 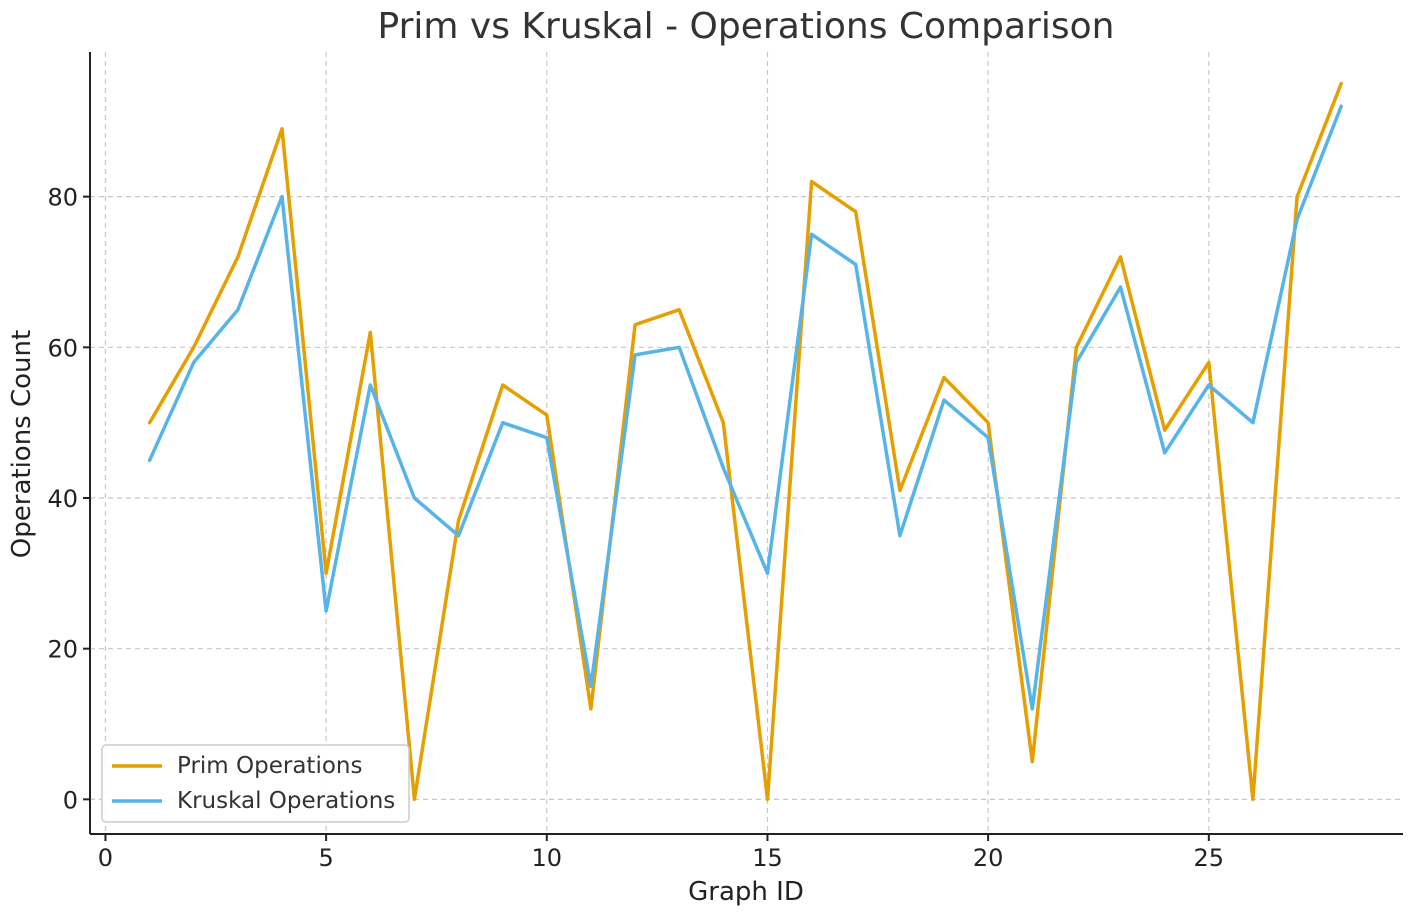 I want to click on x-axis-label: Graph ID, so click(x=746, y=892).